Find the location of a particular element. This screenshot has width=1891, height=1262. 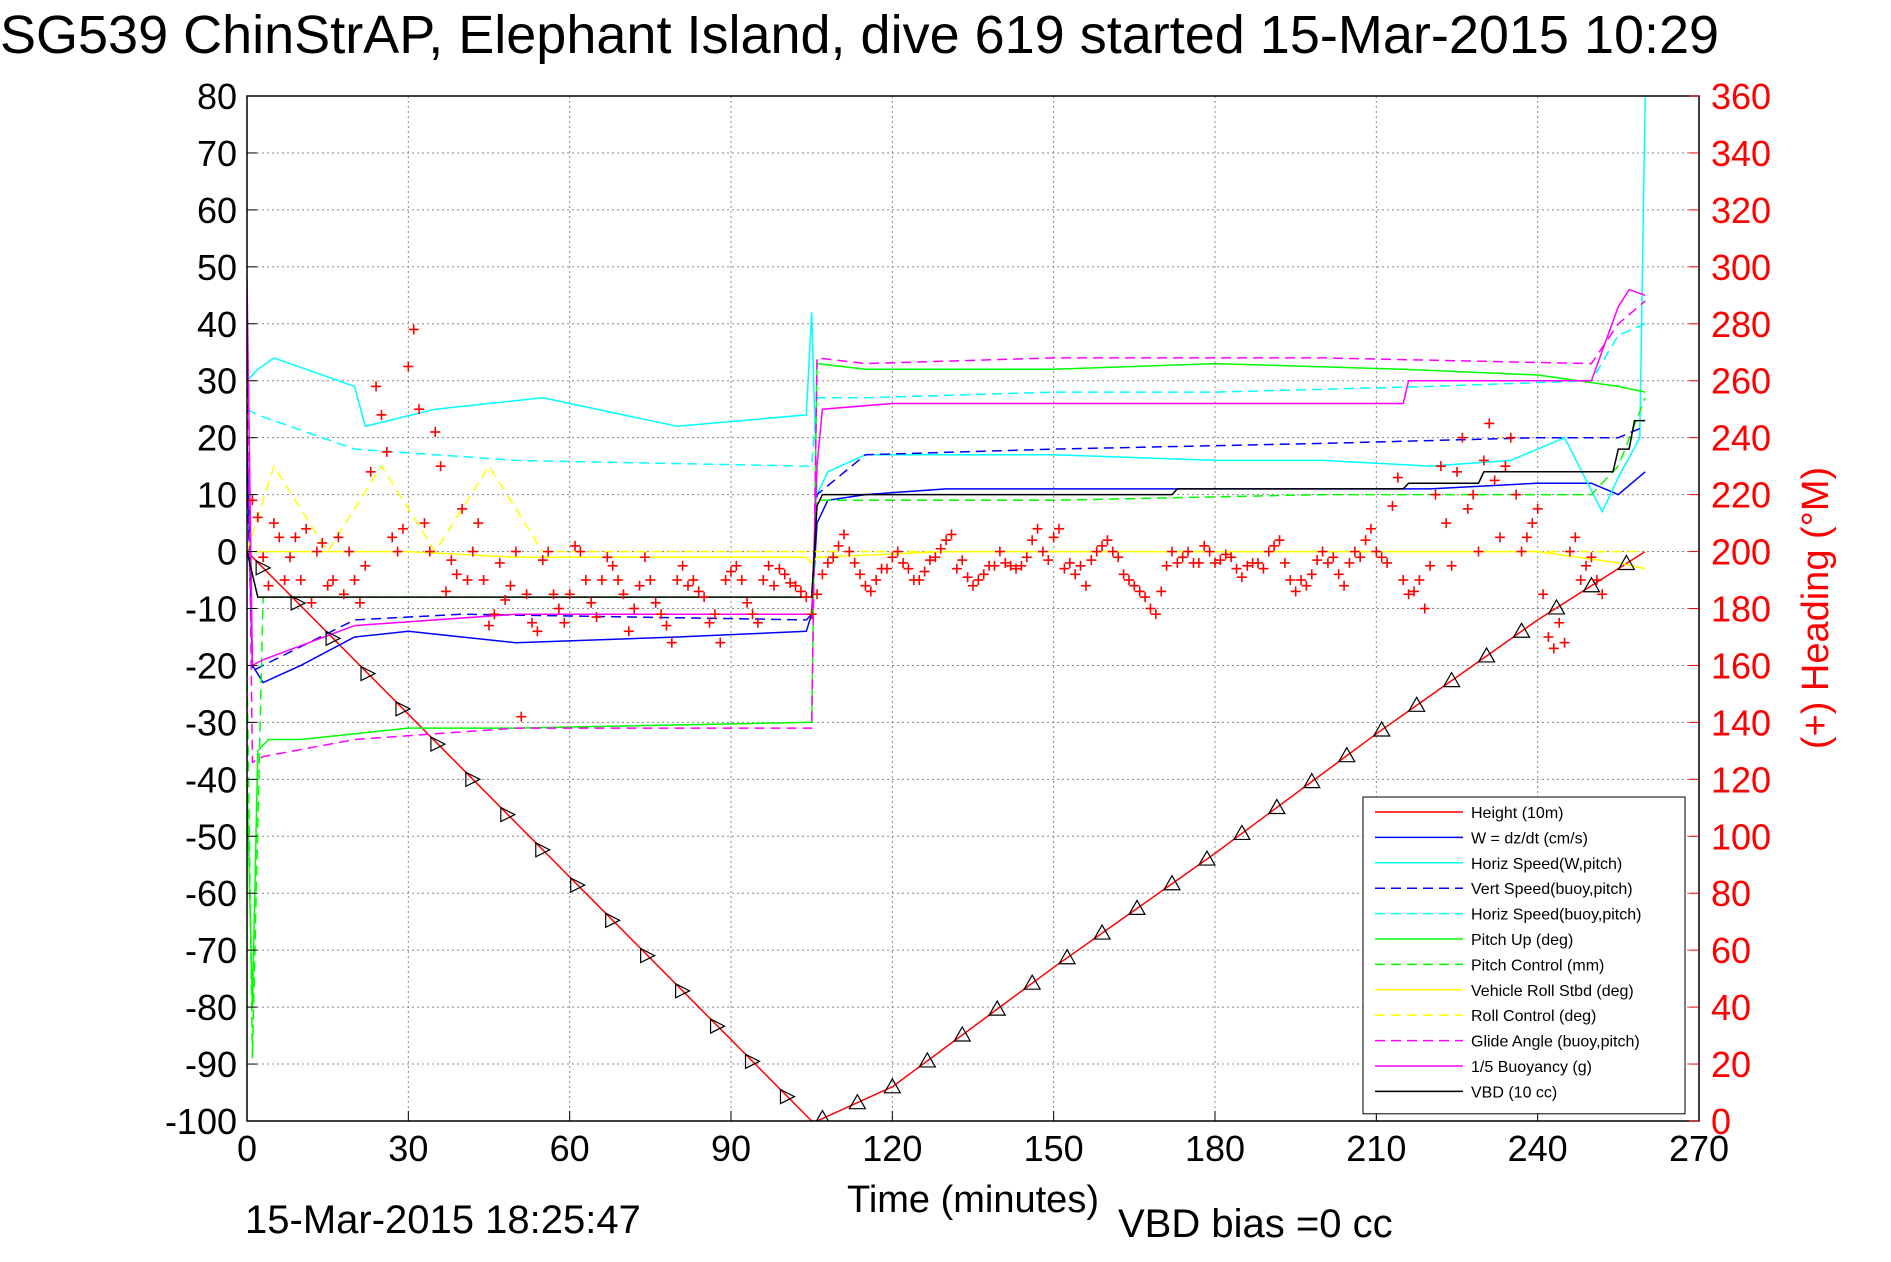

right-tick-label: 360 is located at coordinates (1741, 96).